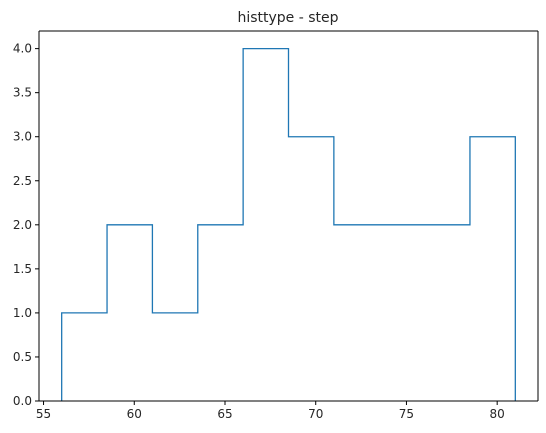 This screenshot has width=546, height=433. What do you see at coordinates (22, 269) in the screenshot?
I see `y-tick-label: 1.5` at bounding box center [22, 269].